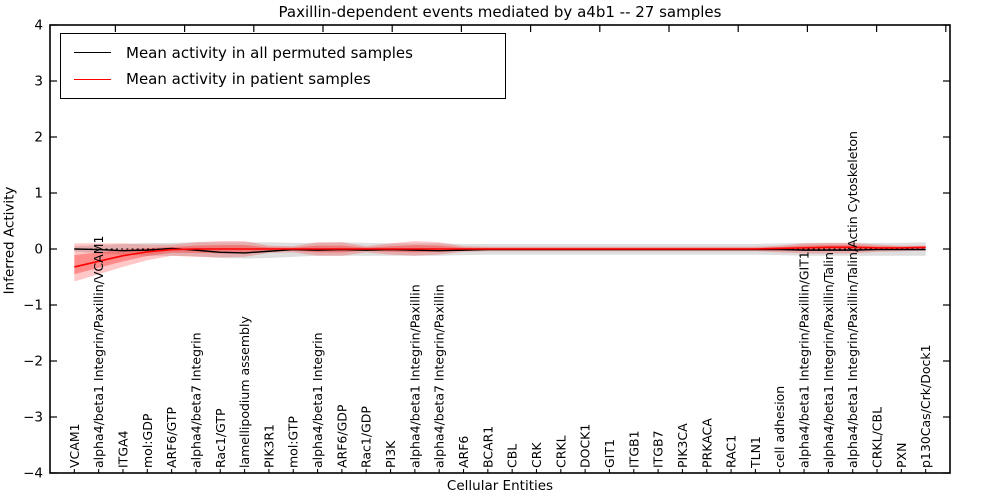  I want to click on y-tick-label: 1, so click(38, 194).